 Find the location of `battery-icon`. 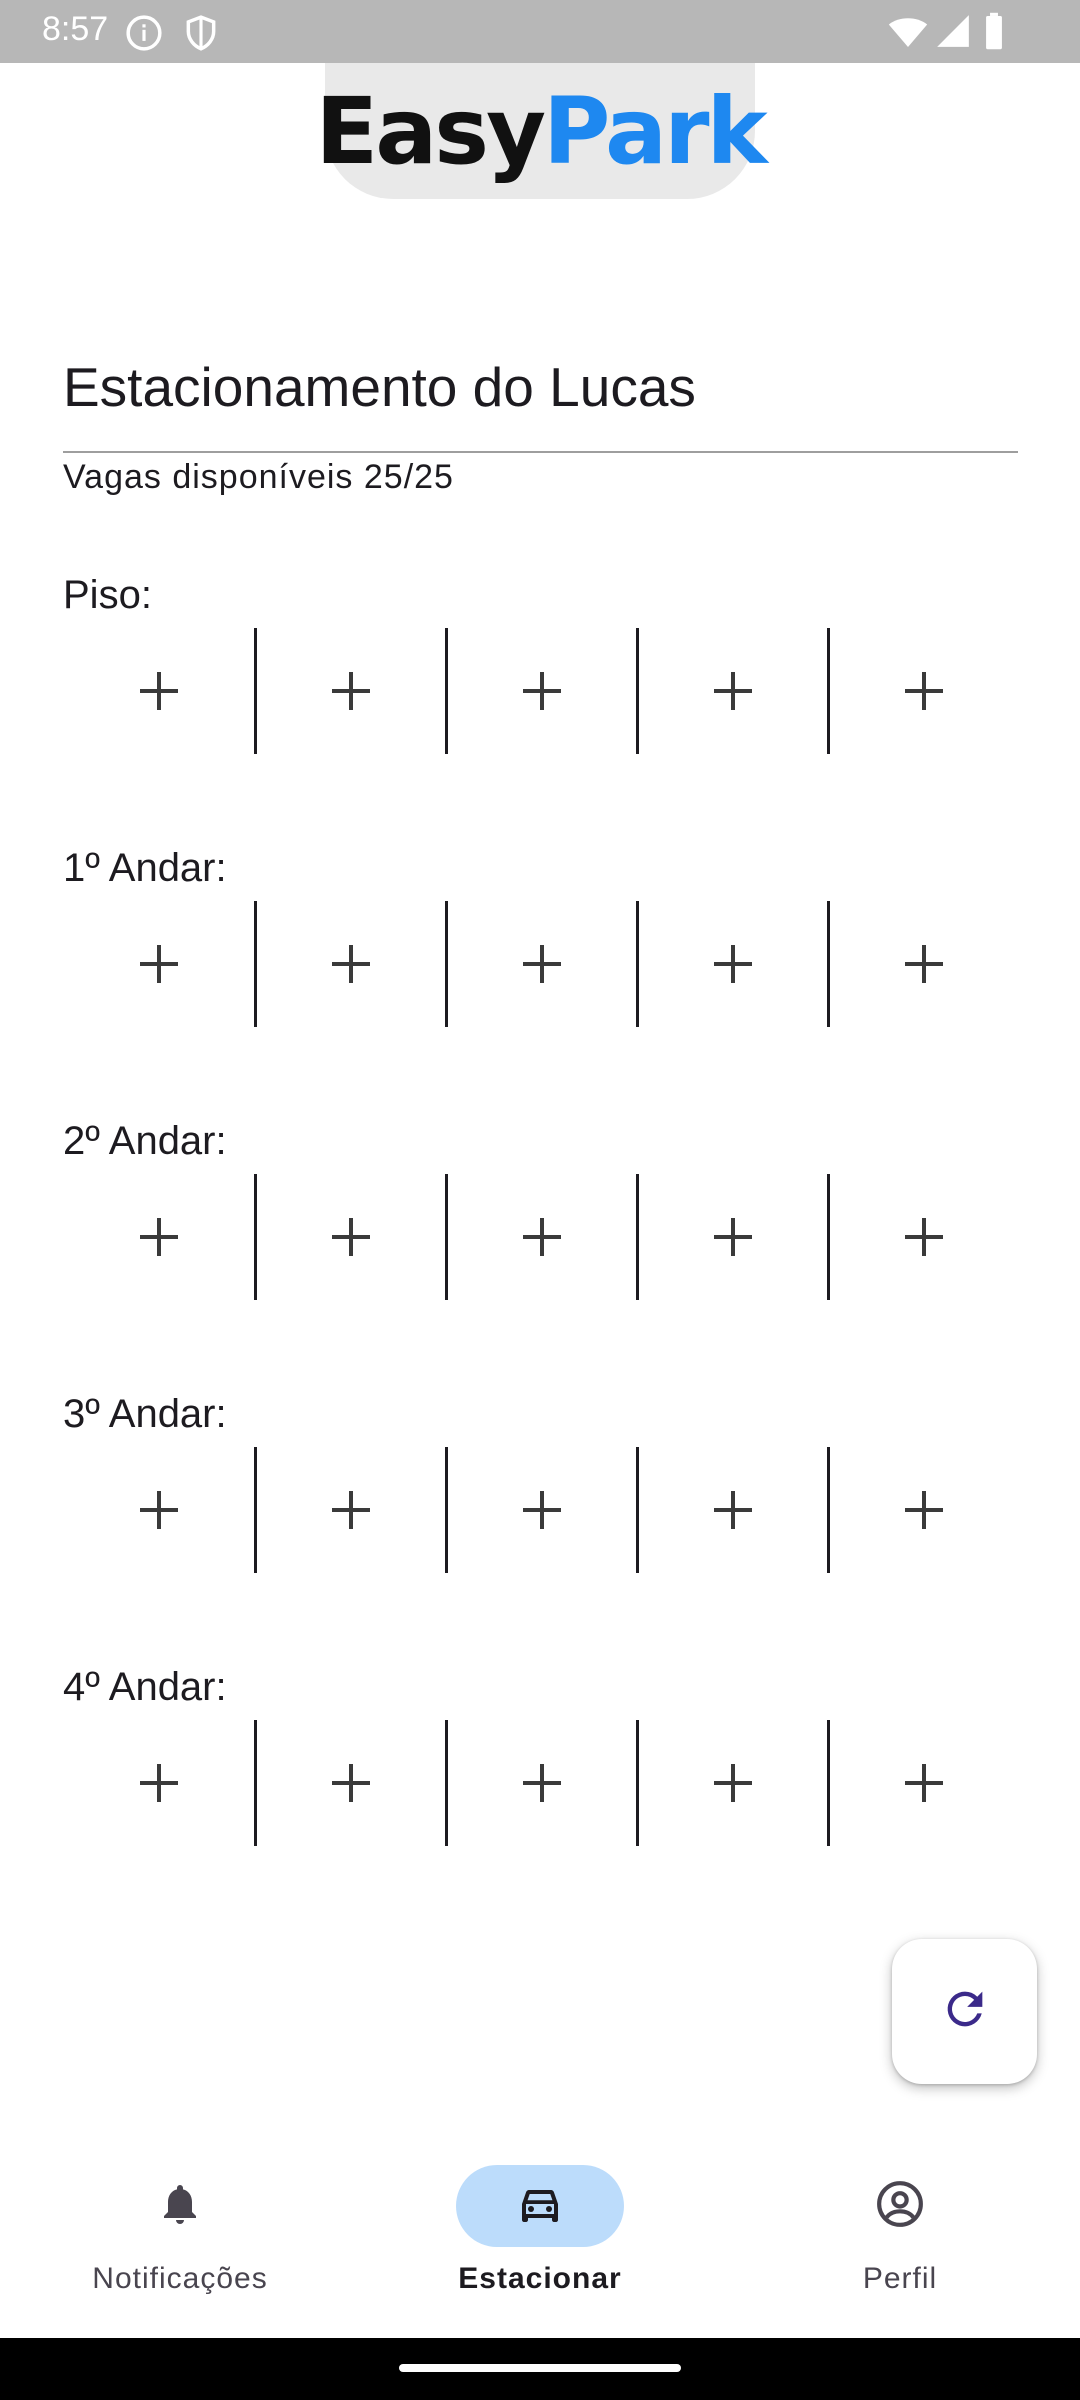

battery-icon is located at coordinates (994, 33).